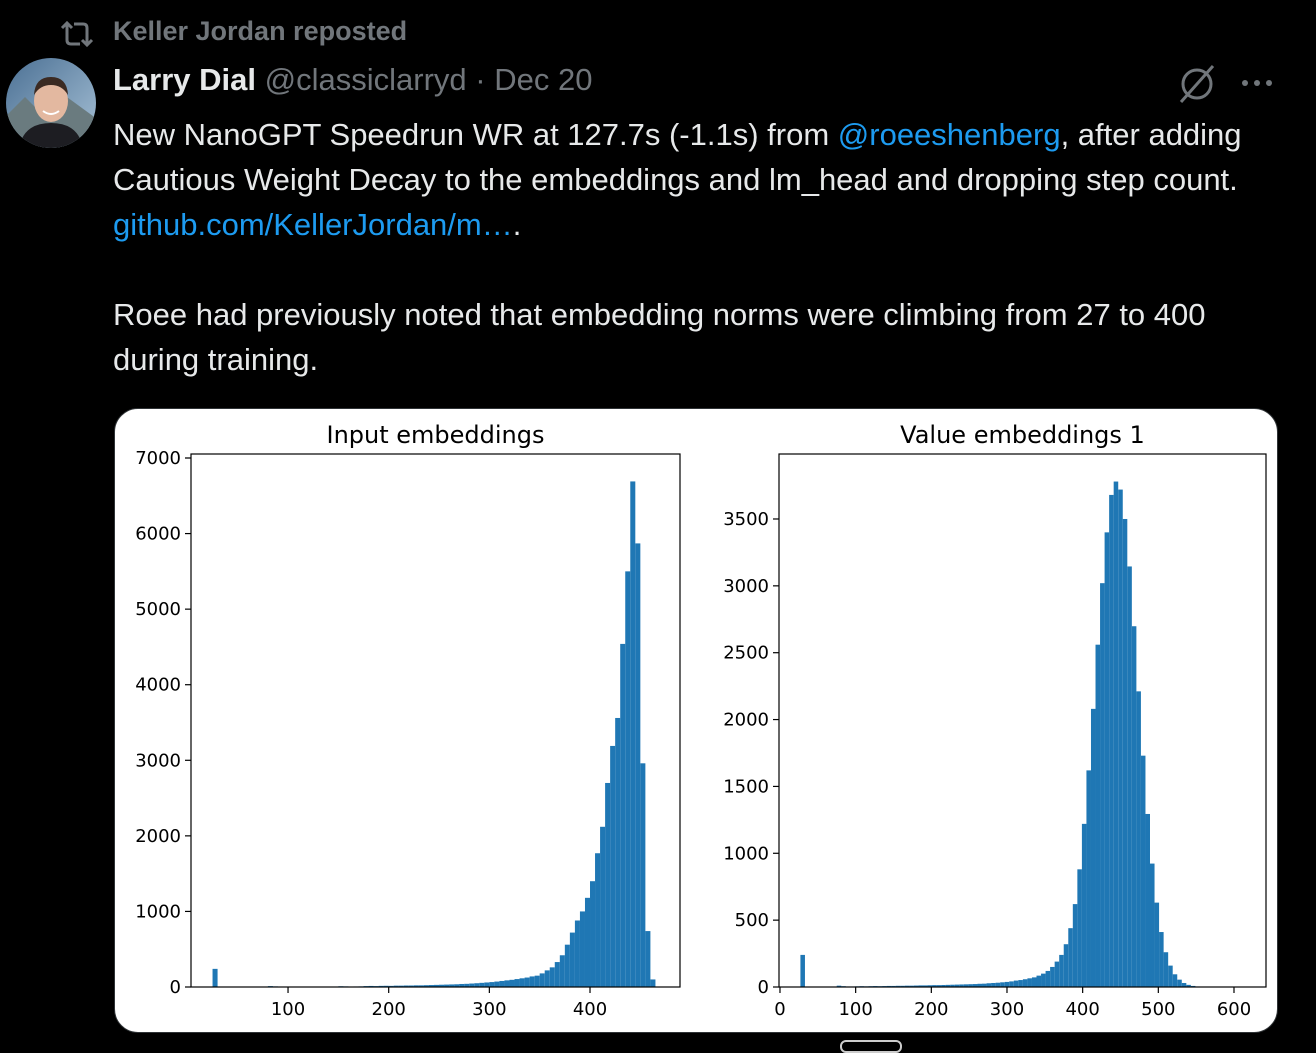  What do you see at coordinates (185, 79) in the screenshot?
I see `author-name: Larry Dial` at bounding box center [185, 79].